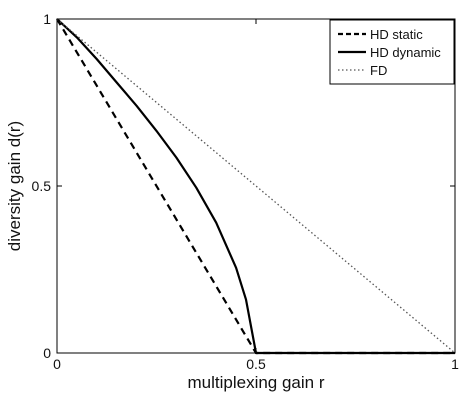 The height and width of the screenshot is (403, 474). I want to click on x-axis-label: multiplexing gain r, so click(255, 382).